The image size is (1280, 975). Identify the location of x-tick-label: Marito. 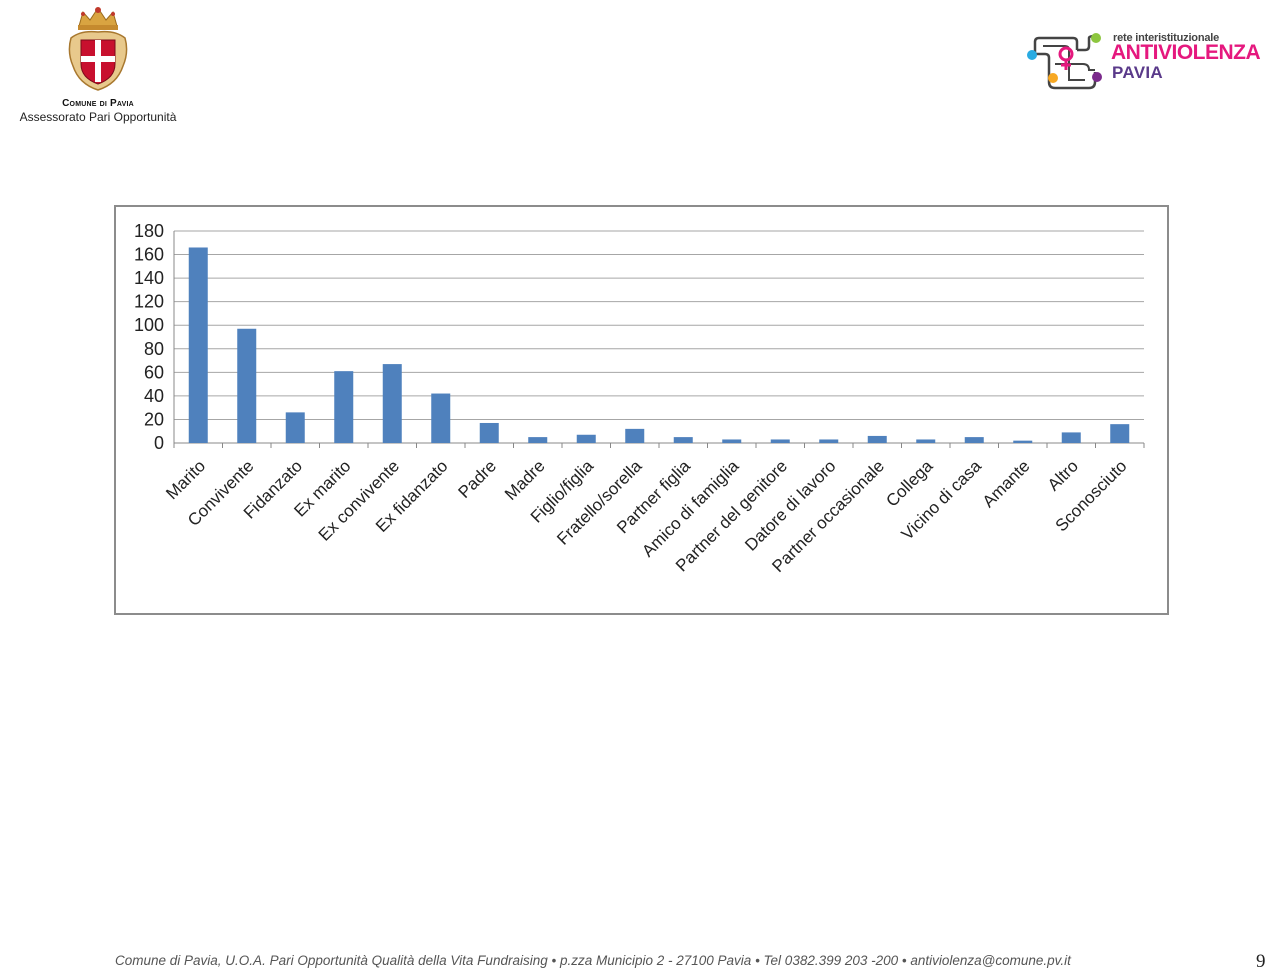
(185, 479).